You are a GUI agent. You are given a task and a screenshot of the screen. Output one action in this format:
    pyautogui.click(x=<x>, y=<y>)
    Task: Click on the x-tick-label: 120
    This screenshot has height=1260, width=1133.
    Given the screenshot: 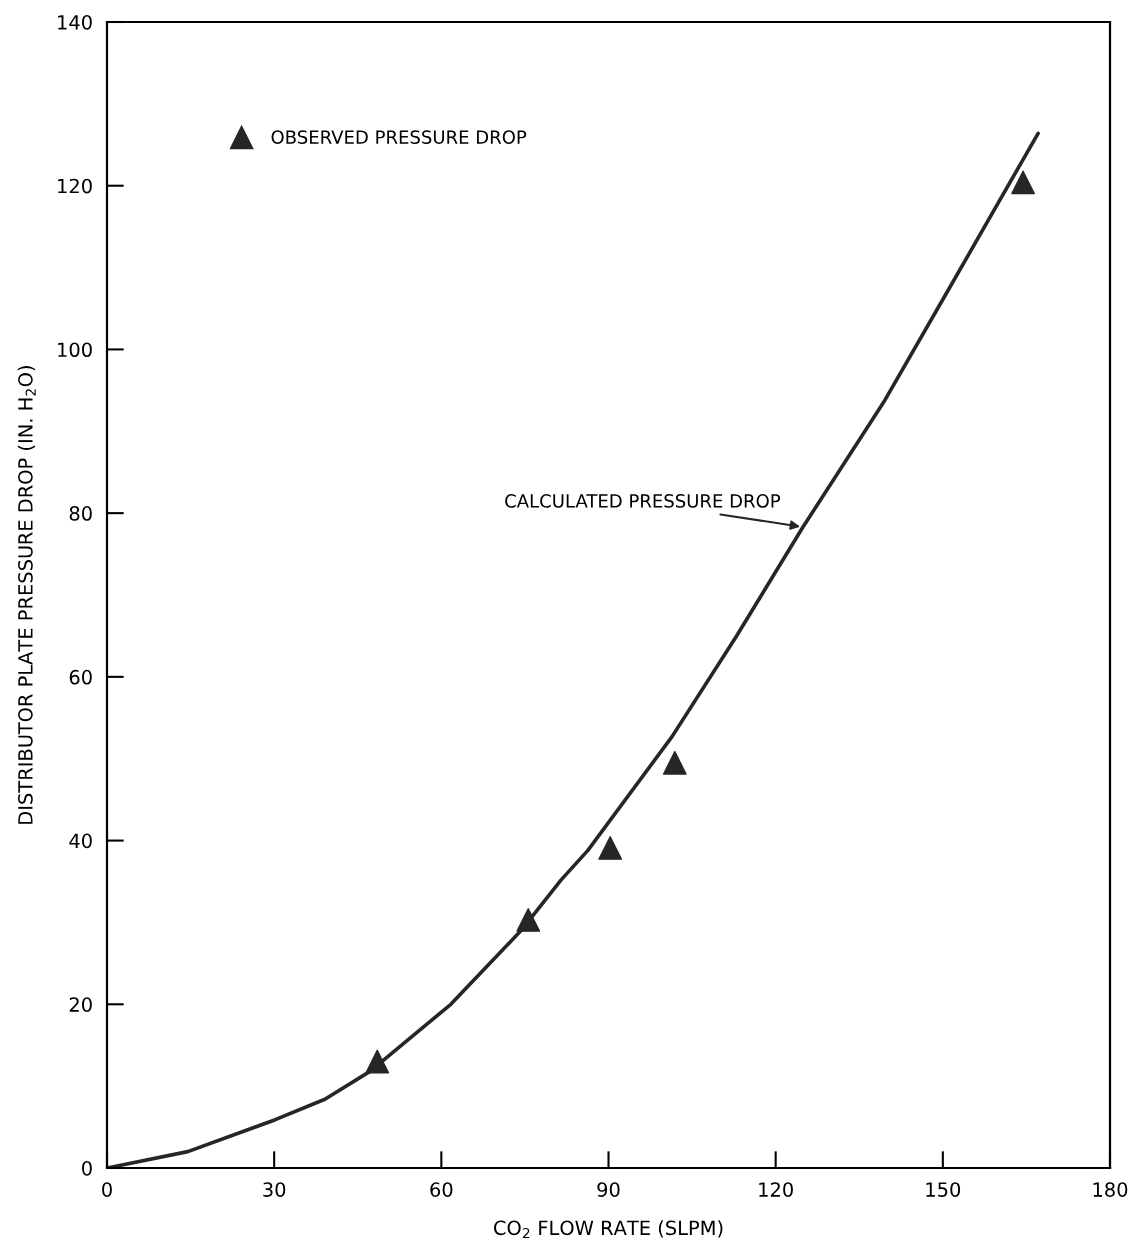 What is the action you would take?
    pyautogui.click(x=776, y=1189)
    